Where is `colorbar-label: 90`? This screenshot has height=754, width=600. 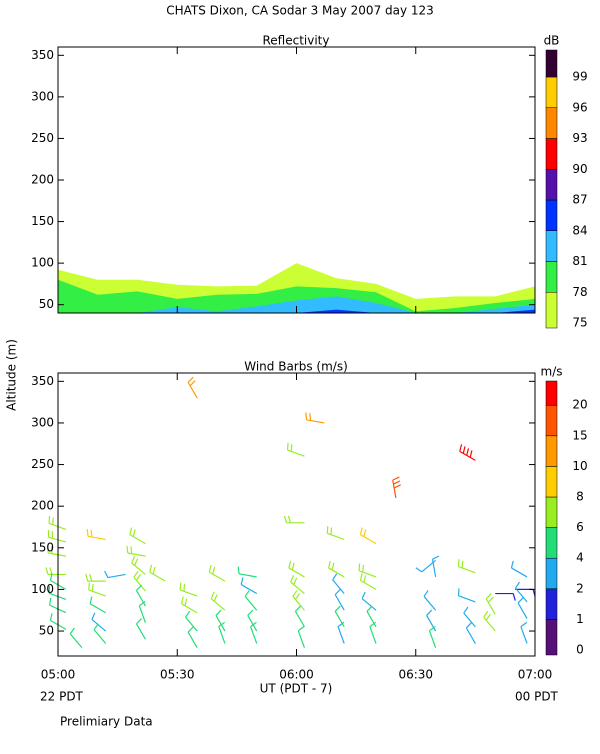
colorbar-label: 90 is located at coordinates (579, 169).